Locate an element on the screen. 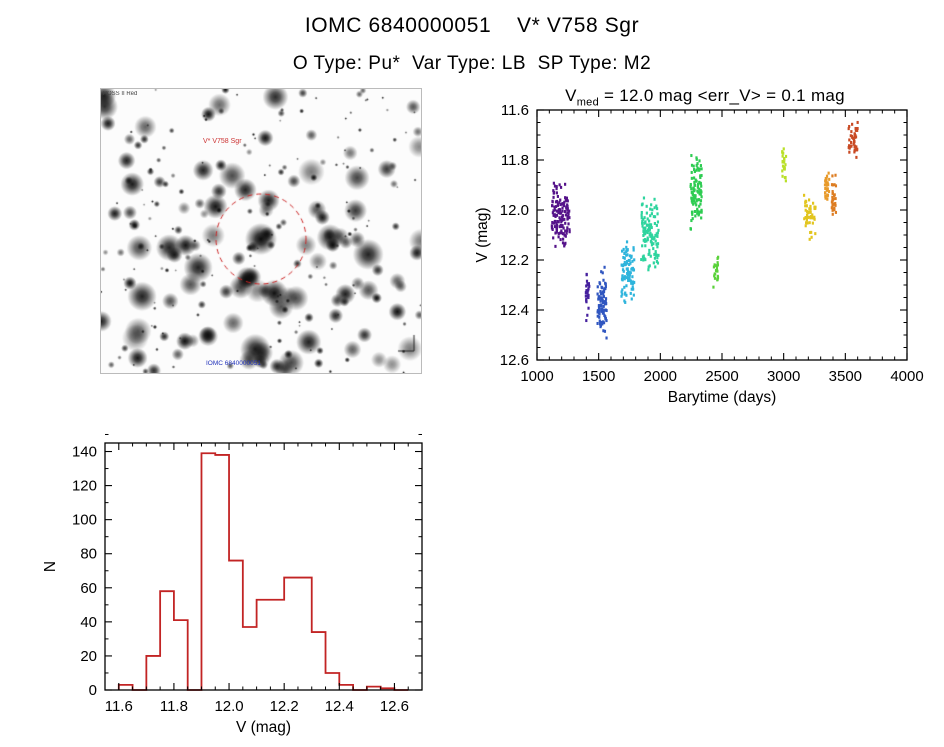 The image size is (944, 747). y-tick-label: 60 is located at coordinates (88, 588).